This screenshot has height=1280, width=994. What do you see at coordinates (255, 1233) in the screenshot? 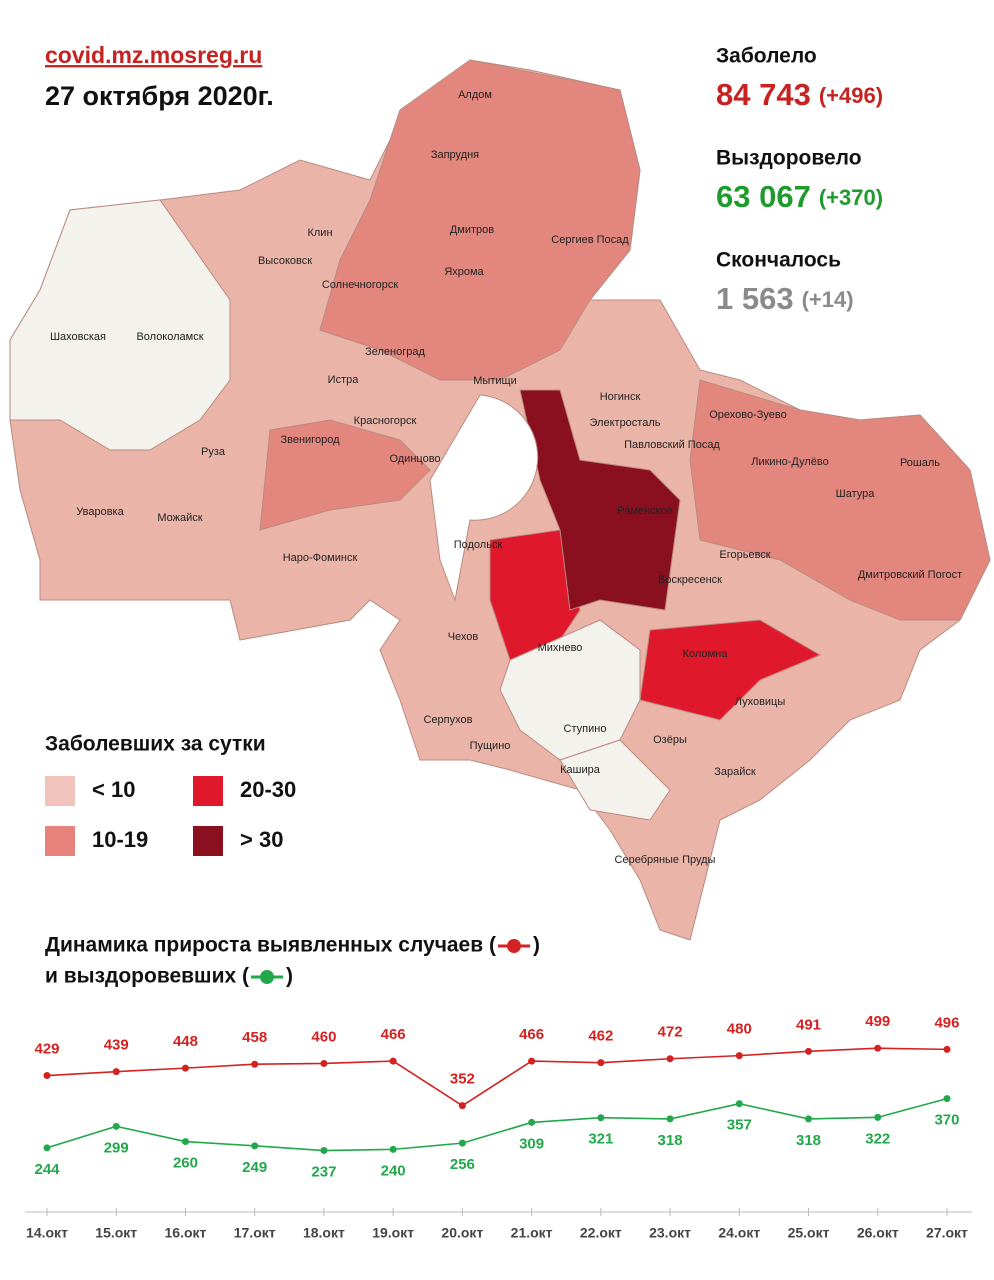
I see `x-tick-label: 17.окт` at bounding box center [255, 1233].